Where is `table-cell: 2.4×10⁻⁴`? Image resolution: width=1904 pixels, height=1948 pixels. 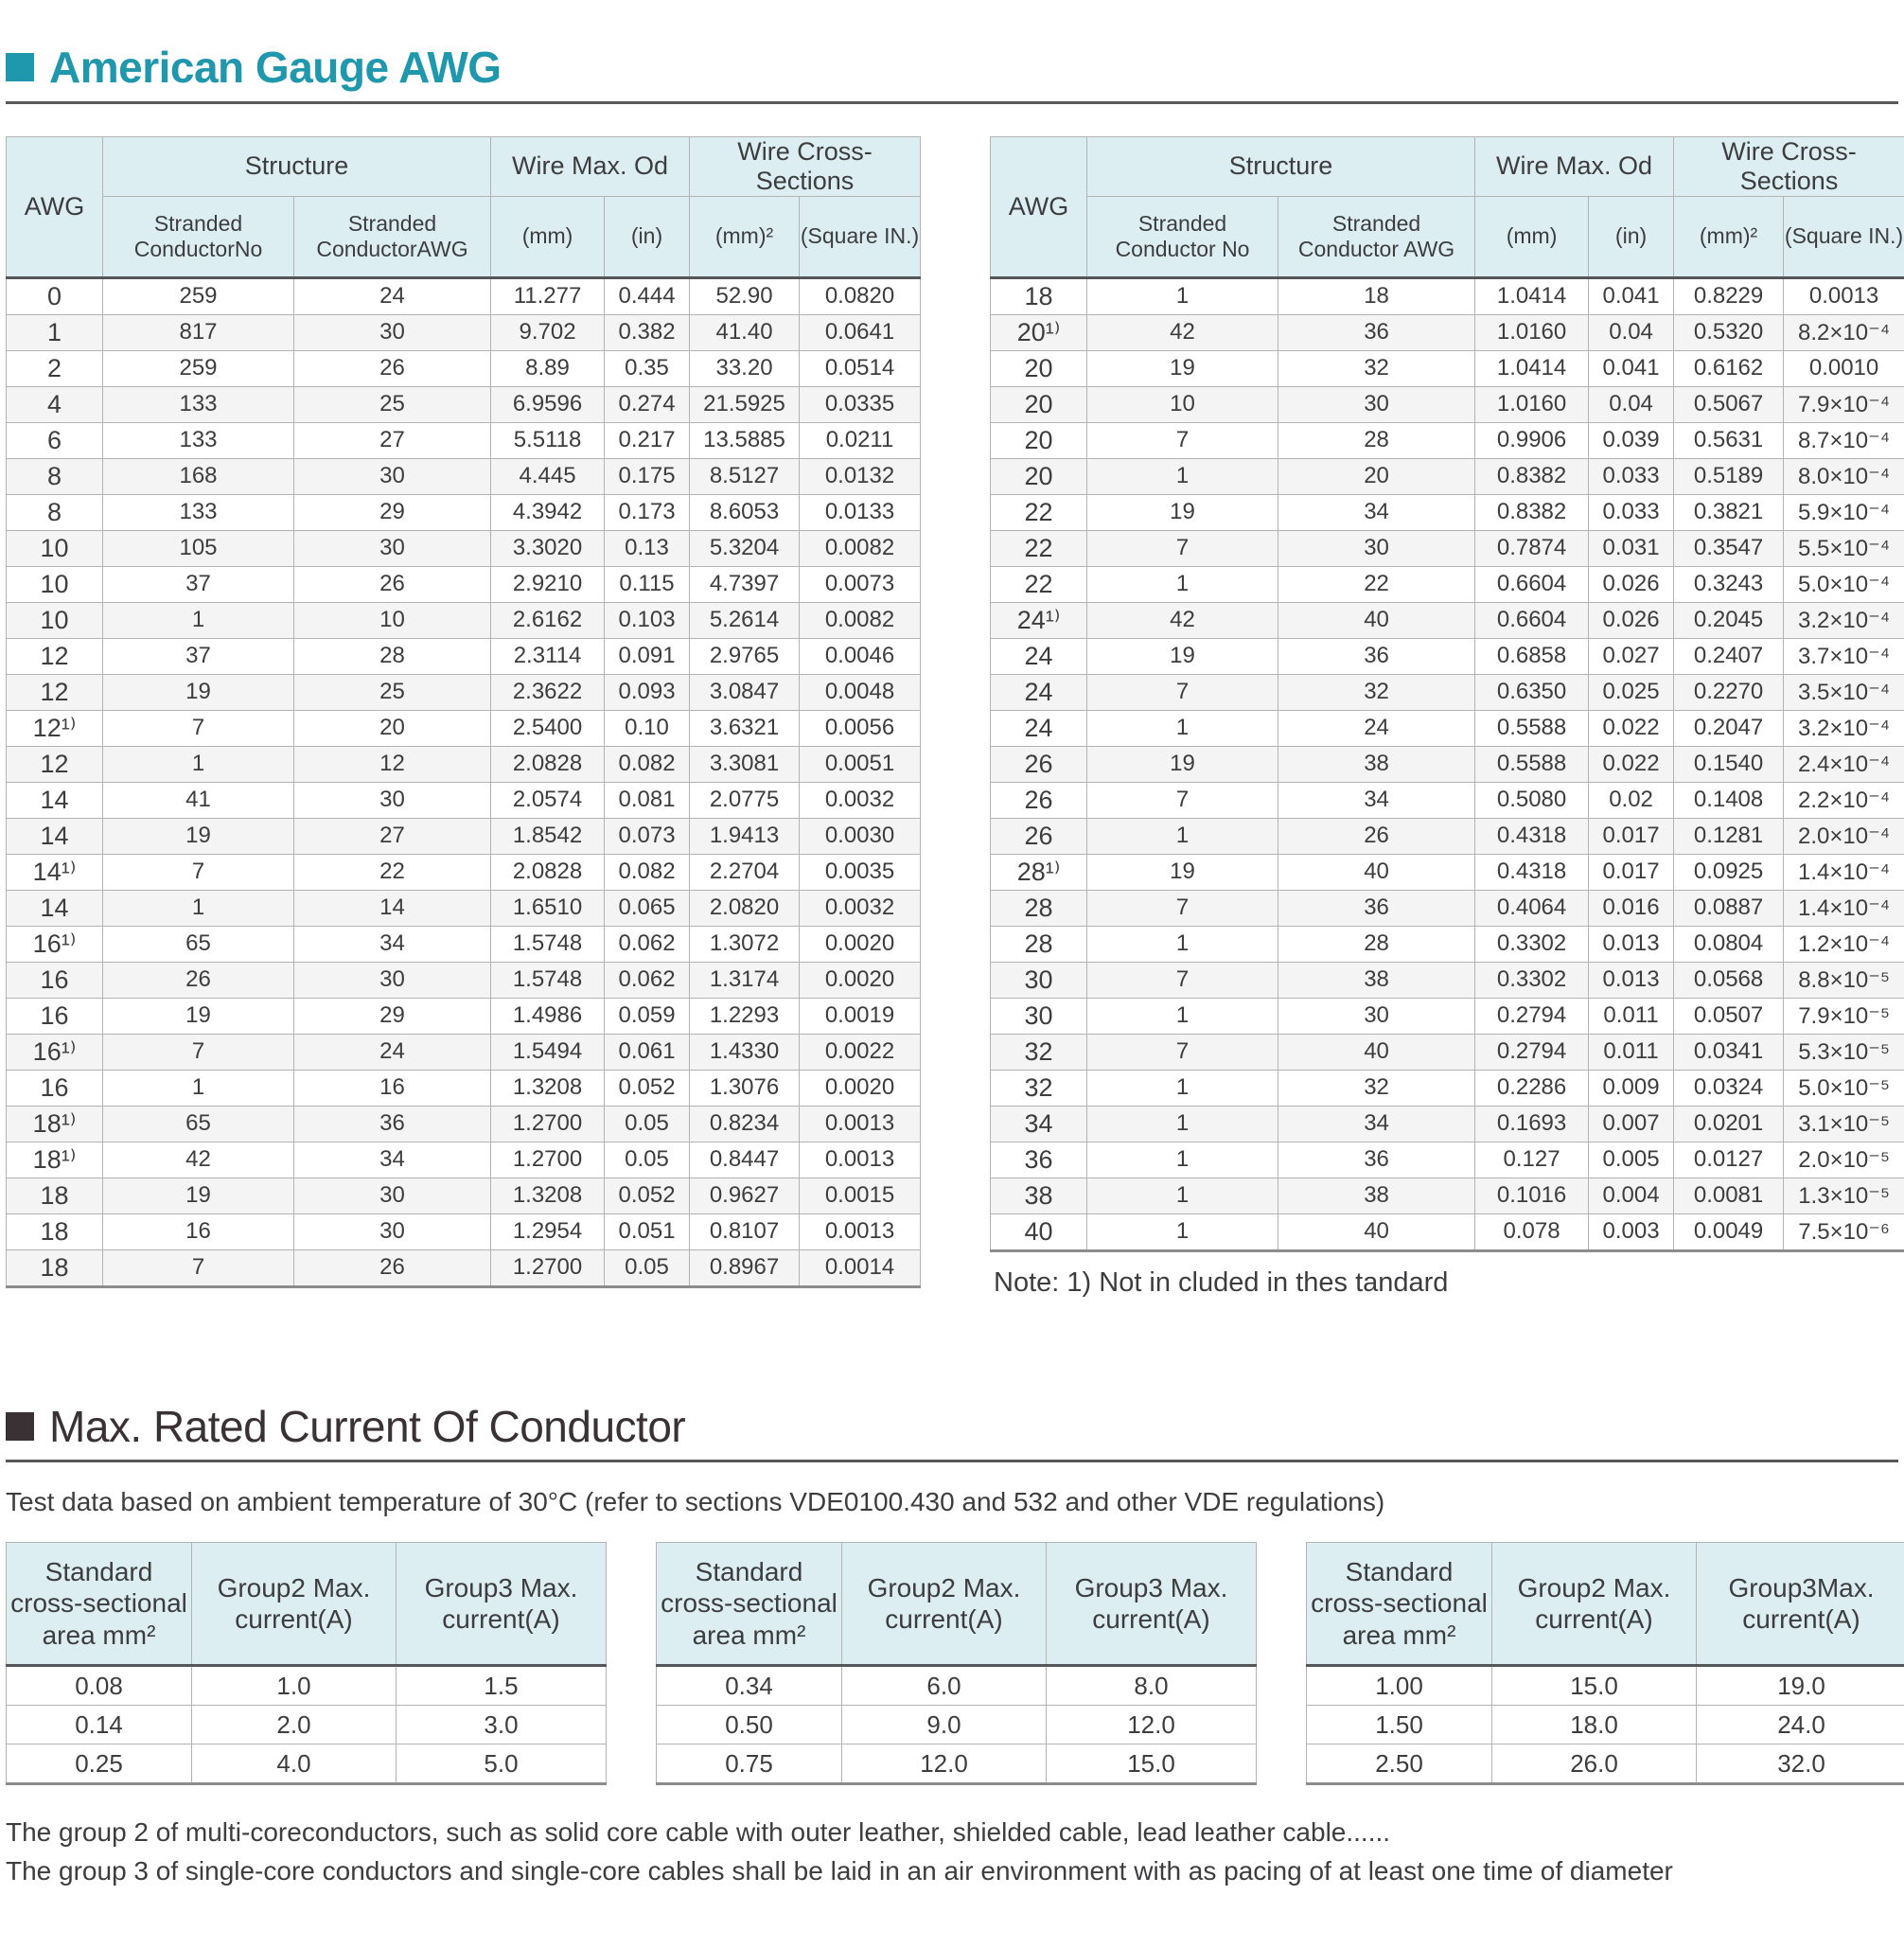
table-cell: 2.4×10⁻⁴ is located at coordinates (1844, 764).